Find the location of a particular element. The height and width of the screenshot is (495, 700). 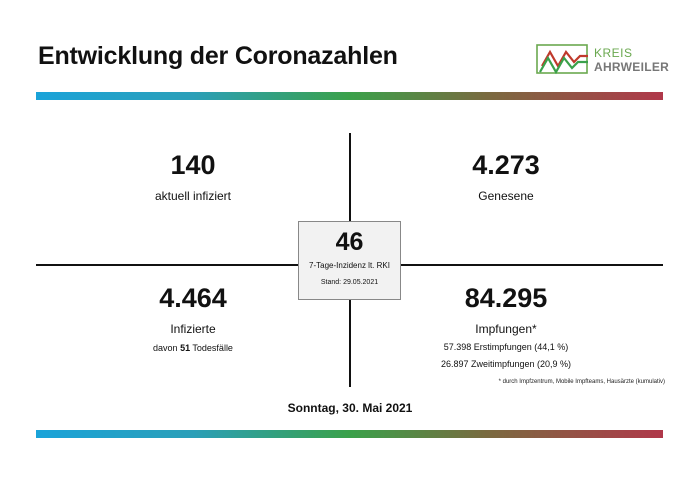

deaths-value: 51 is located at coordinates (185, 348).